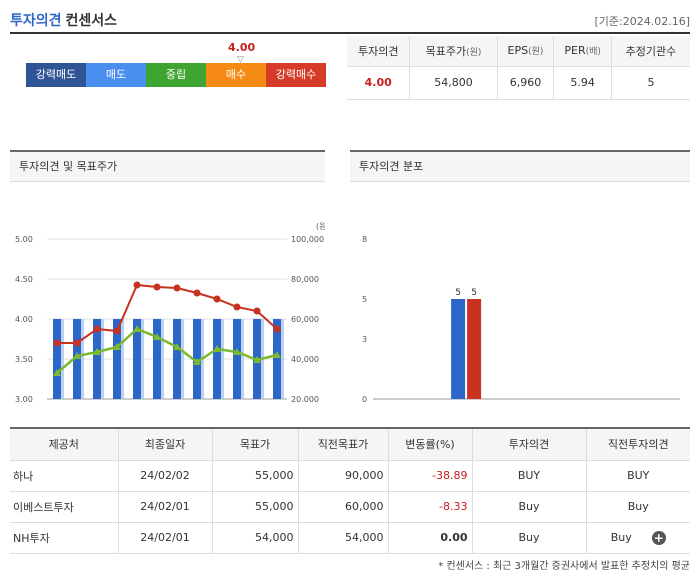 This screenshot has height=582, width=695. What do you see at coordinates (56, 75) in the screenshot?
I see `scale-strong-sell: 강력매도` at bounding box center [56, 75].